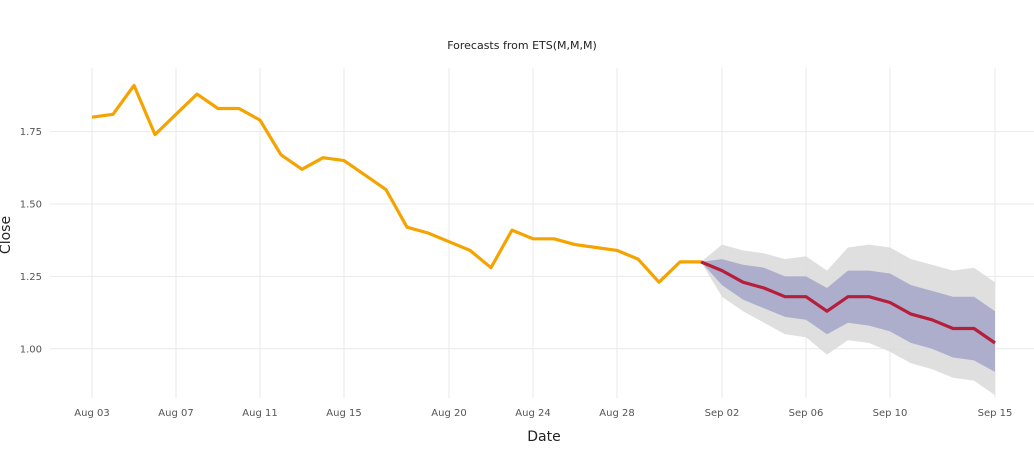  Describe the element at coordinates (259, 413) in the screenshot. I see `x-tick-label: Aug 11` at that location.